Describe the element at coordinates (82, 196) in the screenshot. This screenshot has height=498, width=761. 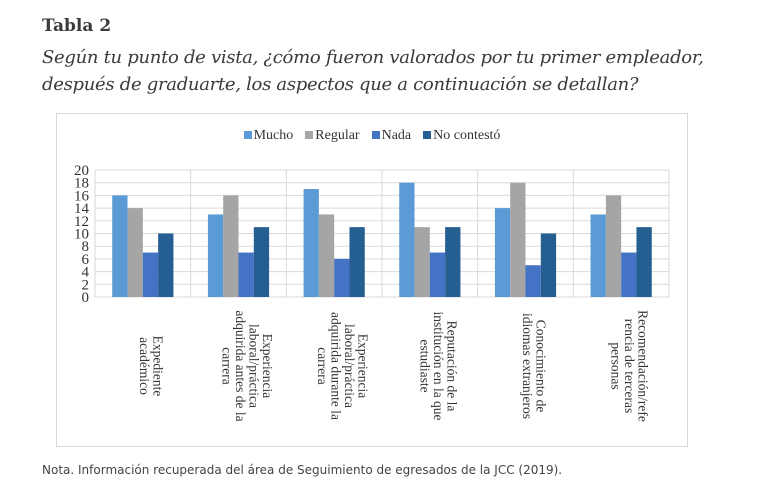
I see `y-tick-label: 16` at that location.